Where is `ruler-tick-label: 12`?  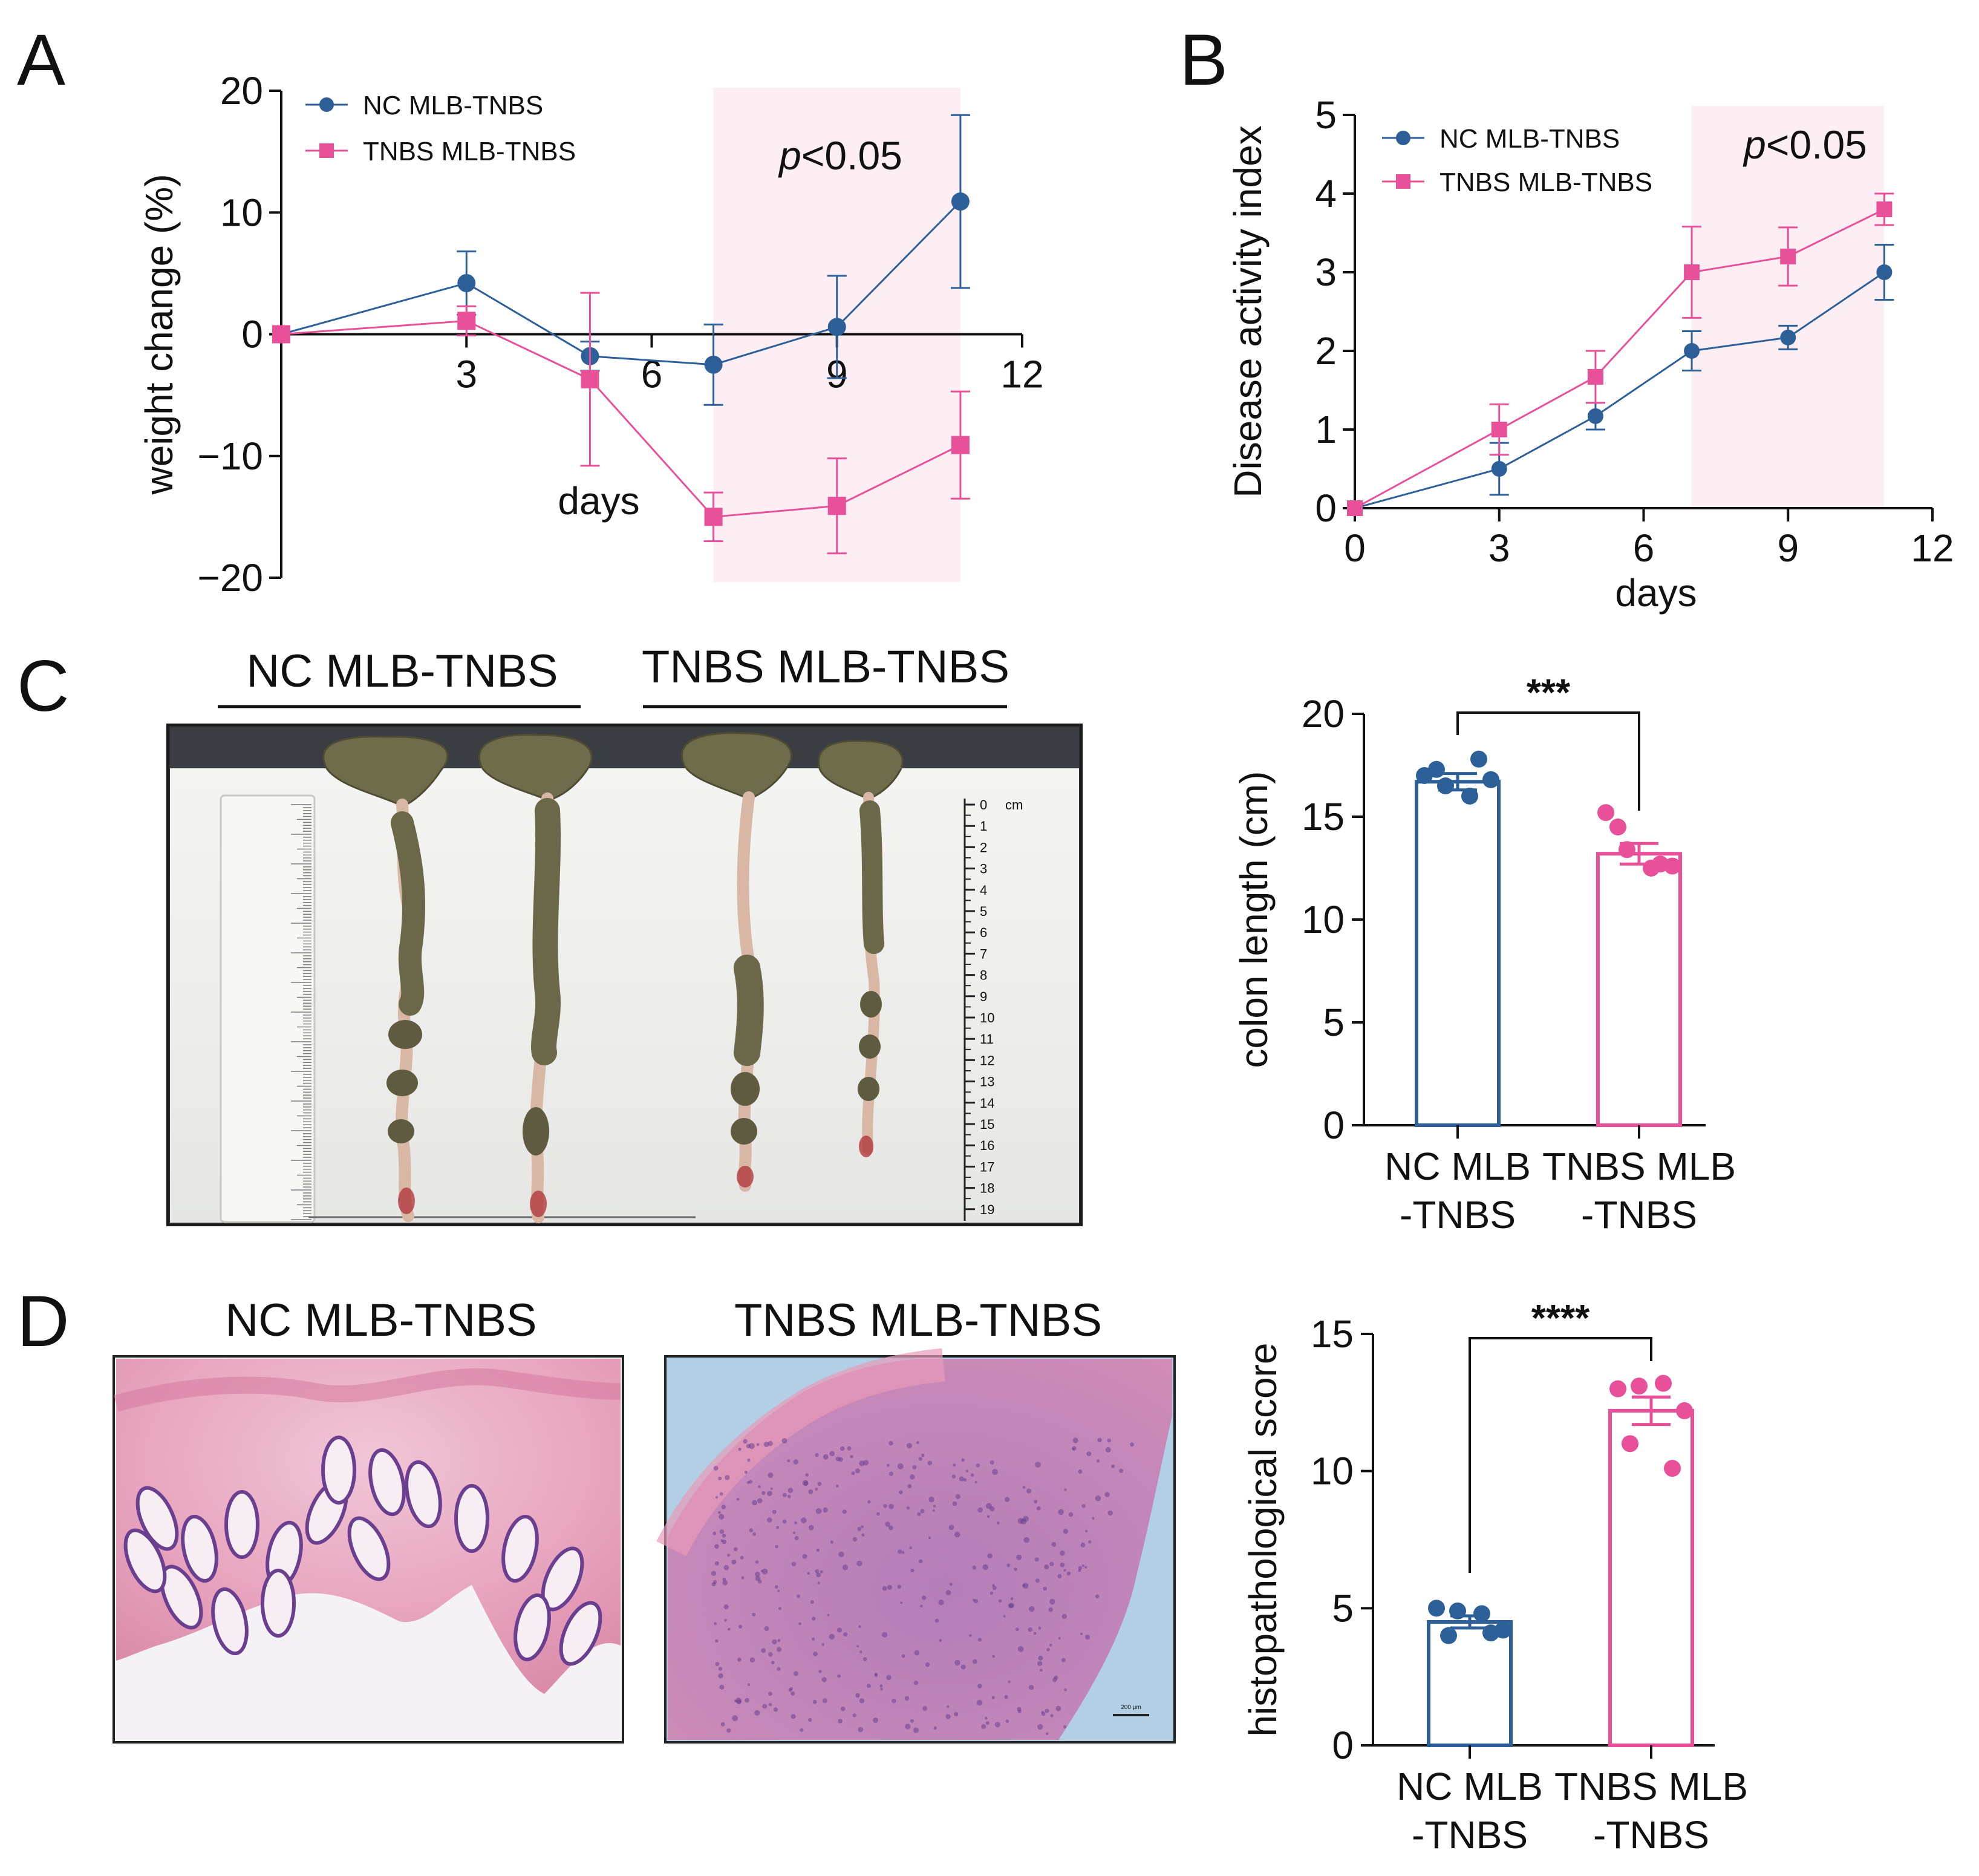
ruler-tick-label: 12 is located at coordinates (987, 1060).